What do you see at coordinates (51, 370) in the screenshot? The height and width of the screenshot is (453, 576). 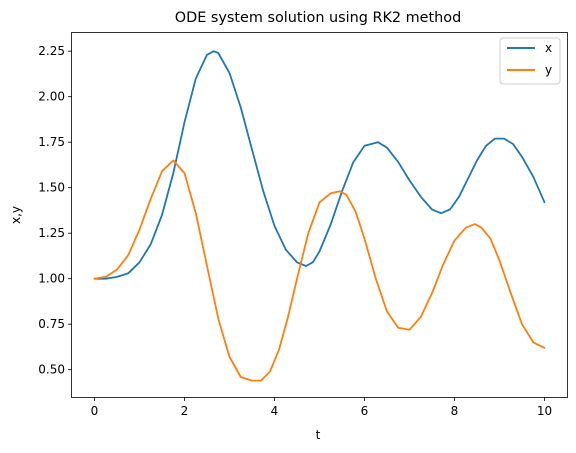 I see `y-tick-label: 0.50` at bounding box center [51, 370].